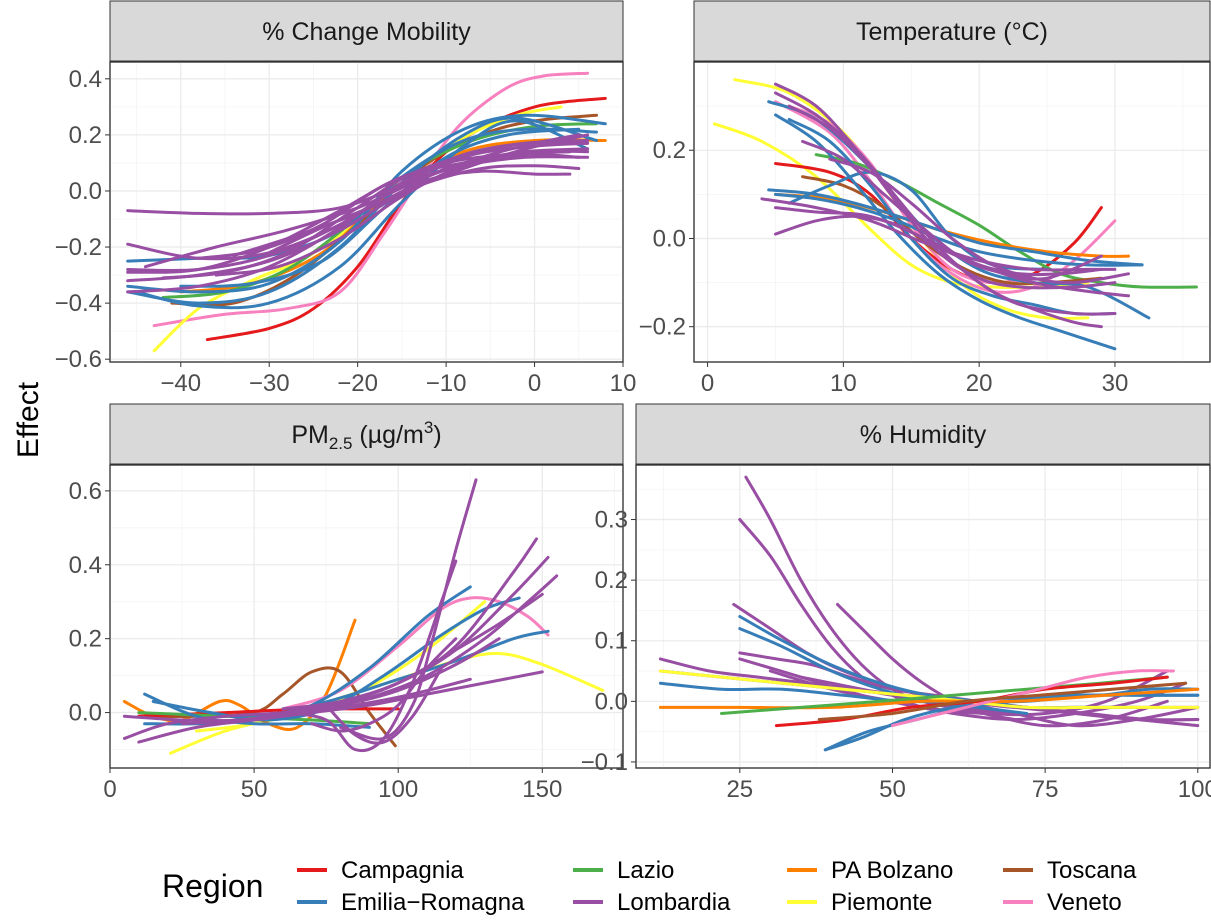 The height and width of the screenshot is (920, 1211). What do you see at coordinates (645, 870) in the screenshot?
I see `legend-label: Lazio` at bounding box center [645, 870].